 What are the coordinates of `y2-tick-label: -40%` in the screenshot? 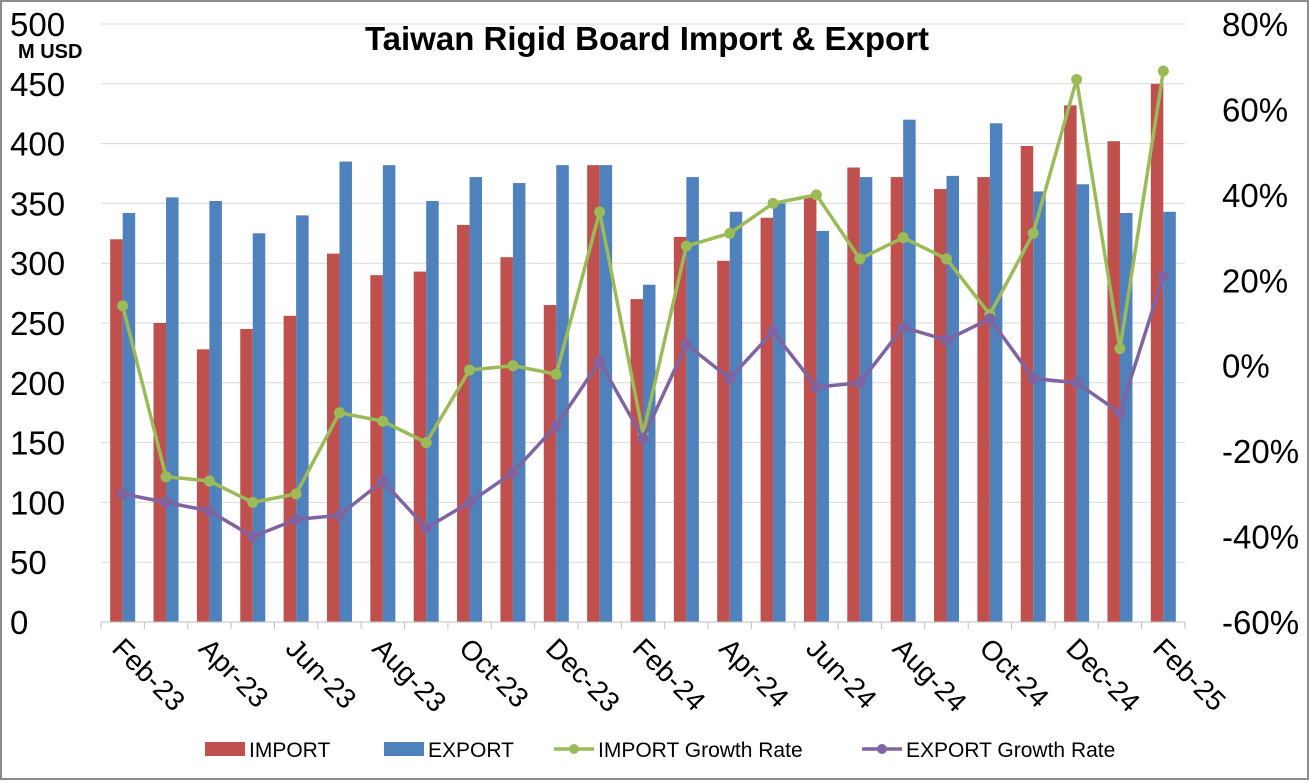 It's located at (1260, 537).